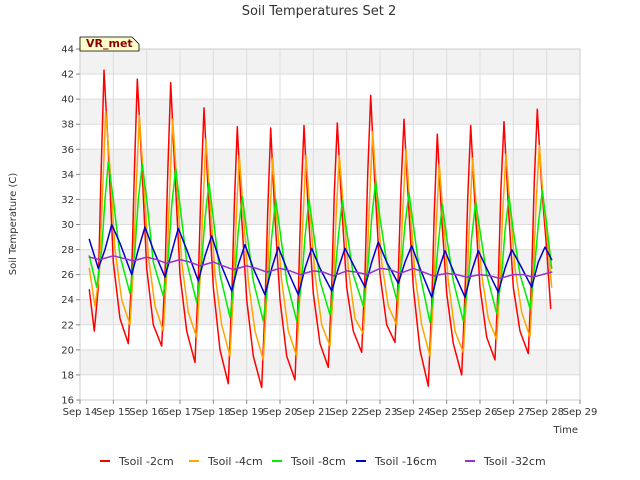 This screenshot has width=640, height=480. Describe the element at coordinates (180, 412) in the screenshot. I see `x-tick-label: Sep 17` at that location.